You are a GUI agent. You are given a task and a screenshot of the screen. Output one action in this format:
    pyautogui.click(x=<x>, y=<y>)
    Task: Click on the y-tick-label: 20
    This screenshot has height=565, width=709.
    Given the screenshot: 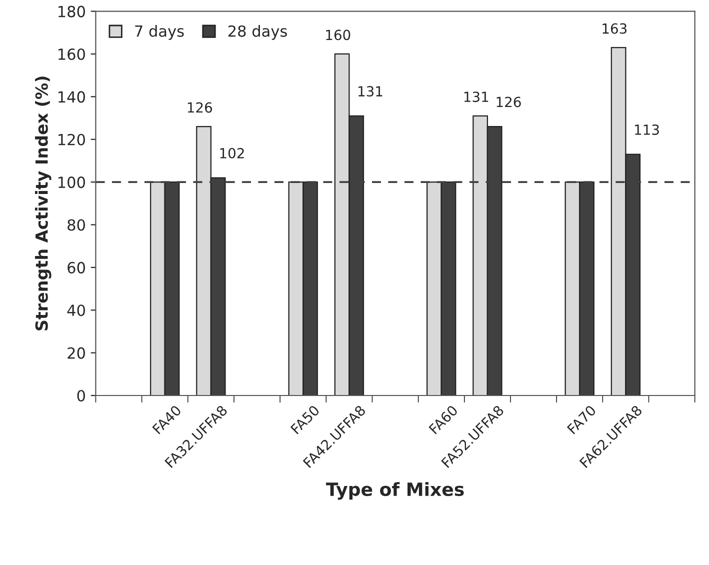 What is the action you would take?
    pyautogui.click(x=76, y=353)
    